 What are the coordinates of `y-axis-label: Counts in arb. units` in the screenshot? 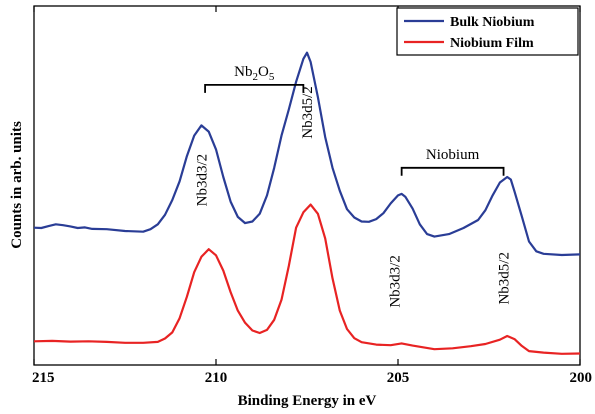 It's located at (17, 185).